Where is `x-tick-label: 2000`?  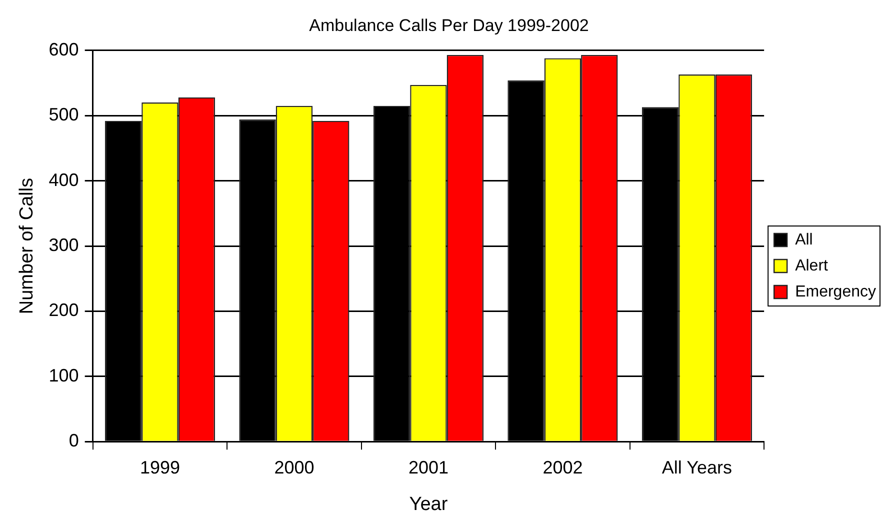
x-tick-label: 2000 is located at coordinates (294, 467).